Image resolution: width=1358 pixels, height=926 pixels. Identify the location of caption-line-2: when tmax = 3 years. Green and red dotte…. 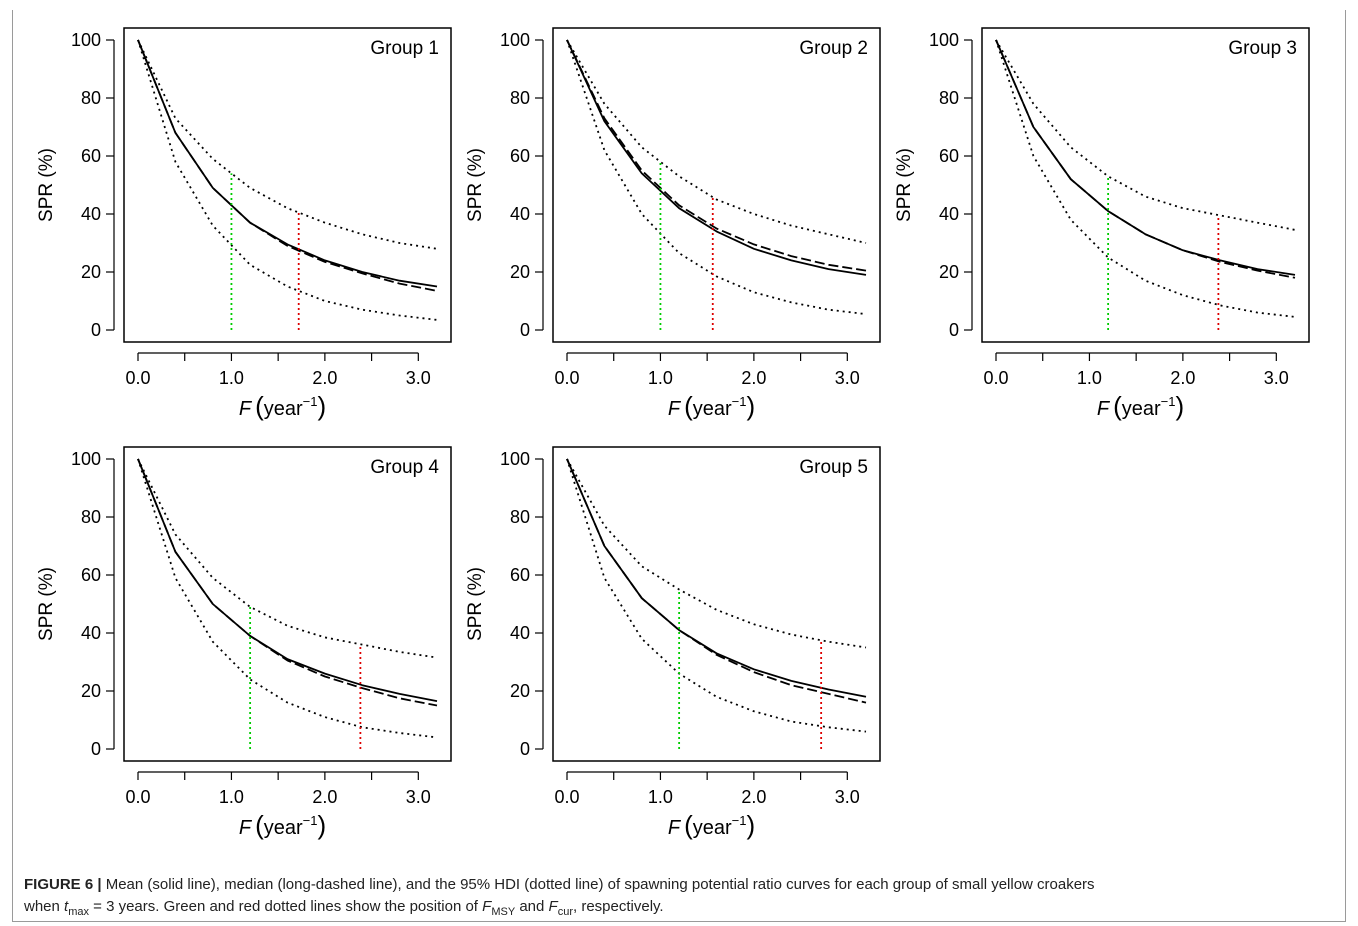
(674, 907).